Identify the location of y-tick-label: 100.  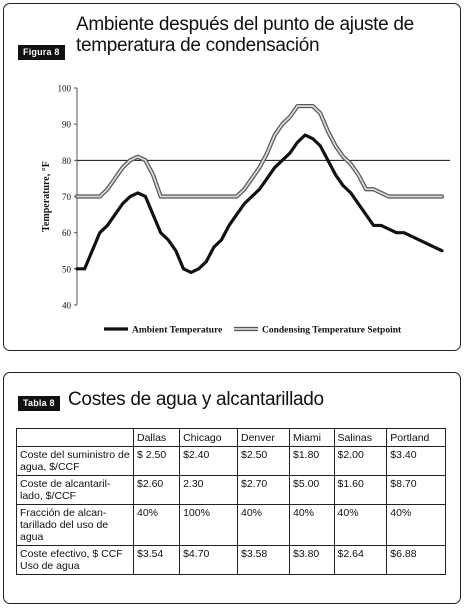
(65, 89).